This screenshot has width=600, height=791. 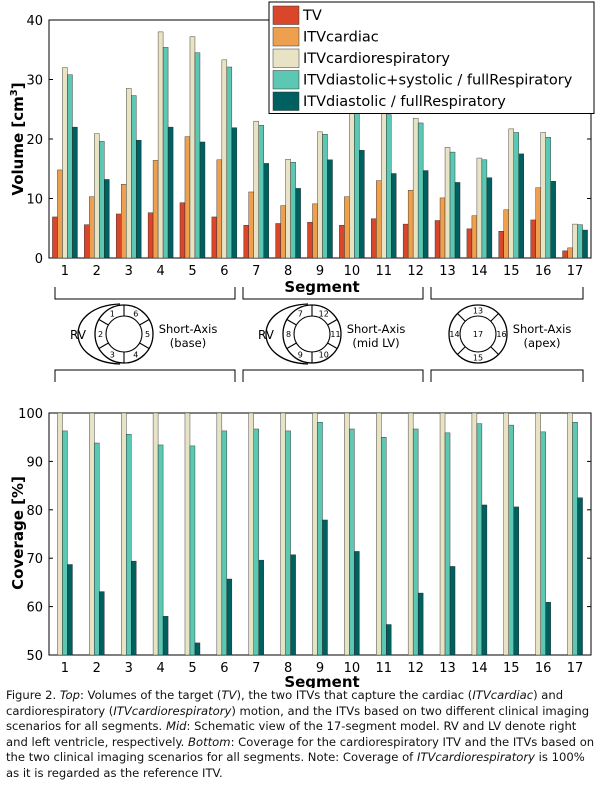 What do you see at coordinates (352, 271) in the screenshot?
I see `volume-x-tick-label: 10` at bounding box center [352, 271].